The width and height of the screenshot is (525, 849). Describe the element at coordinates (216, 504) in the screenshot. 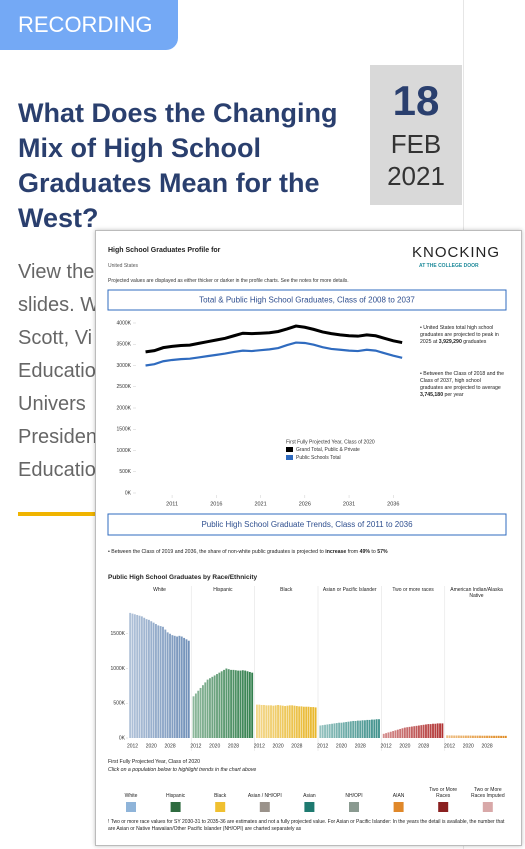

I see `x-tick-label: 2016` at that location.